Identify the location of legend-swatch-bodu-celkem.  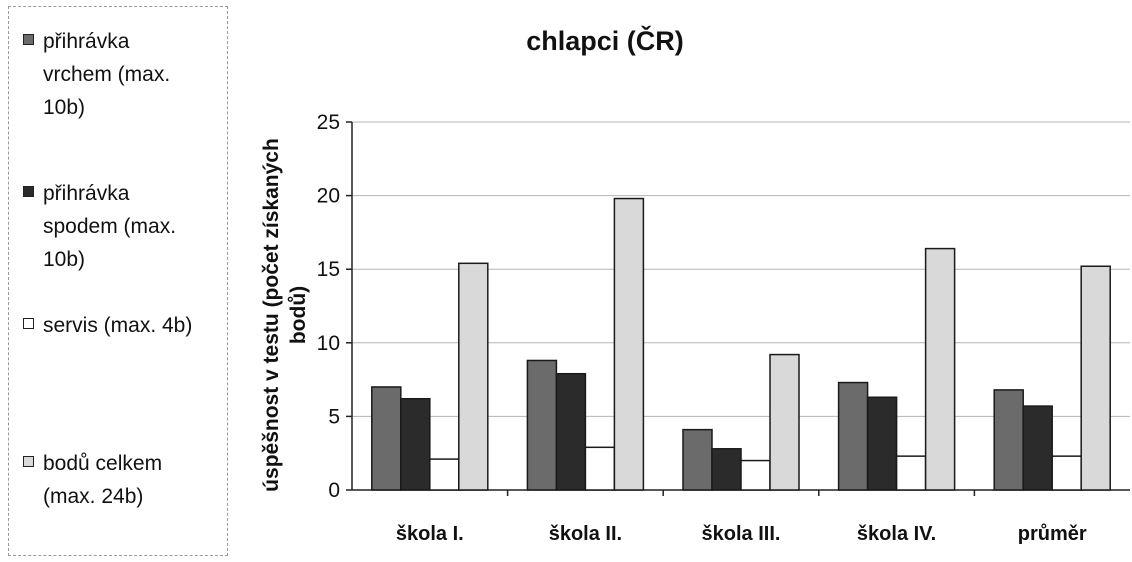
(28, 461).